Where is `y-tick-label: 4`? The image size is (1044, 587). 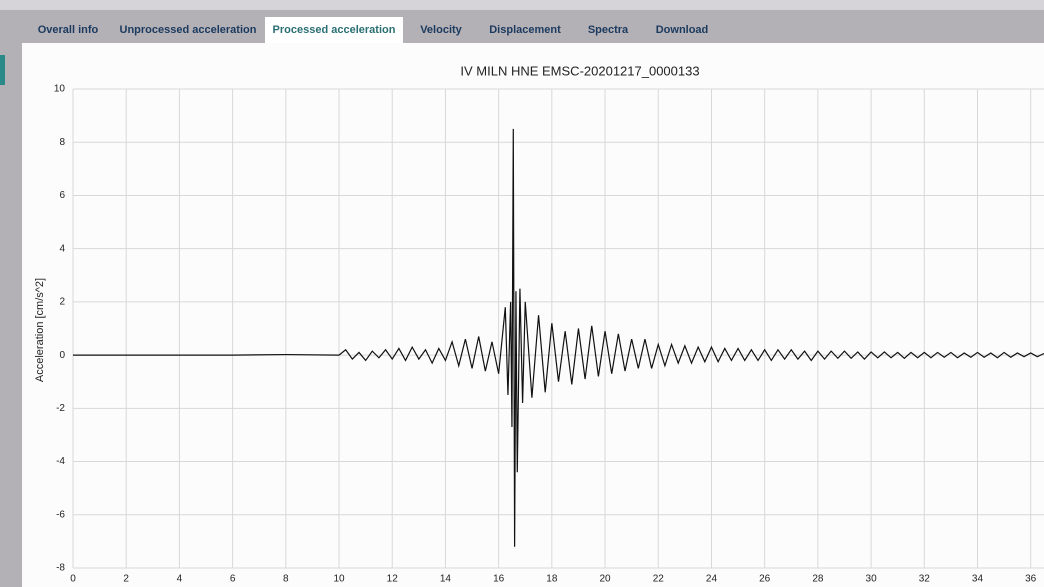
y-tick-label: 4 is located at coordinates (62, 248).